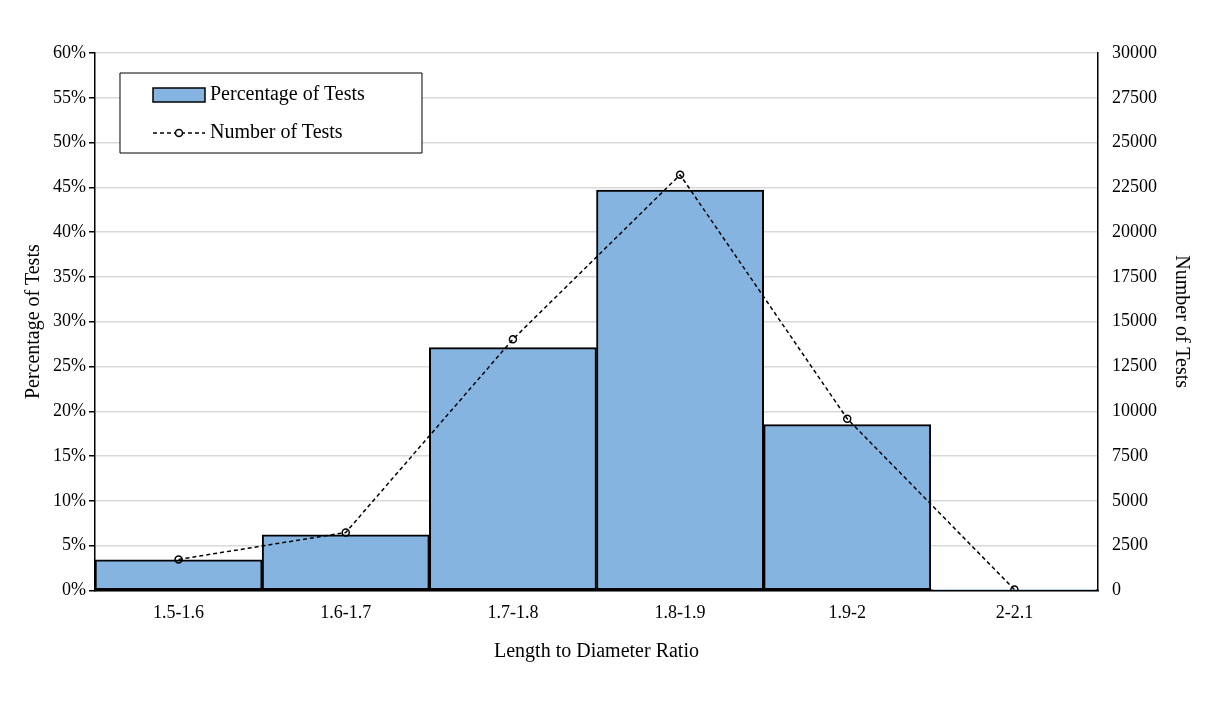 The height and width of the screenshot is (724, 1215). What do you see at coordinates (69, 96) in the screenshot?
I see `y-tick-label: 55%` at bounding box center [69, 96].